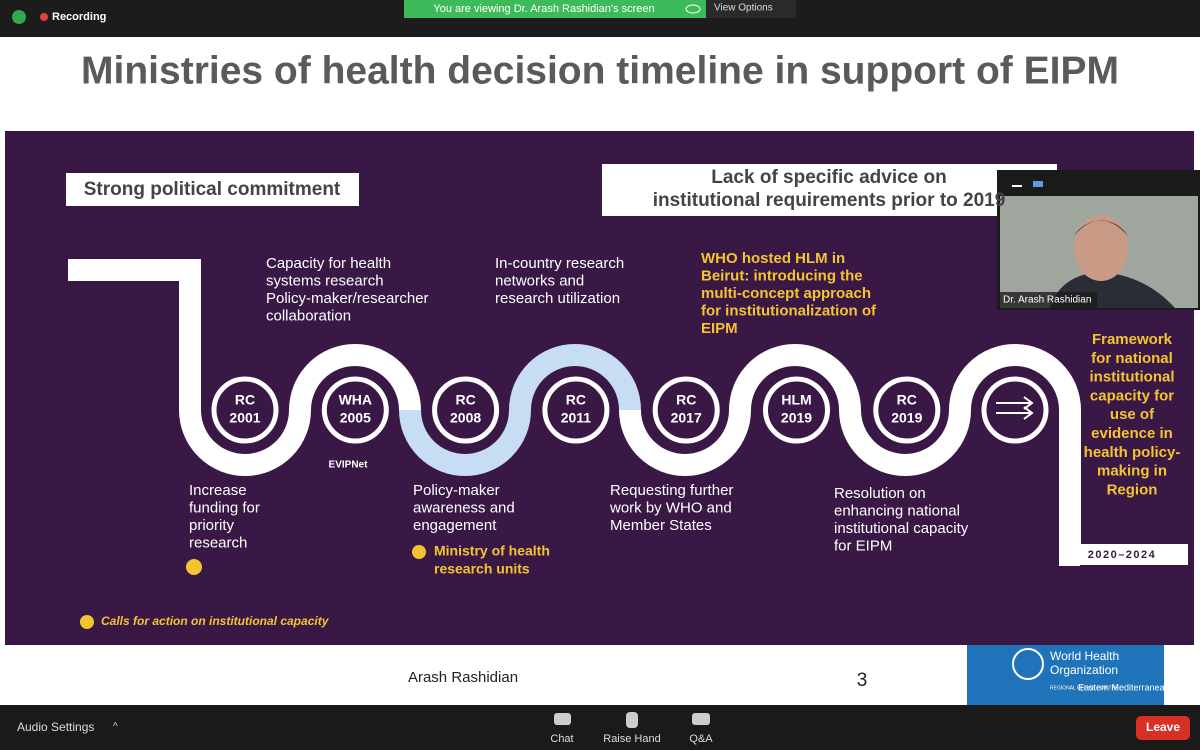 The image size is (1200, 750). I want to click on framework-icon, so click(1015, 410).